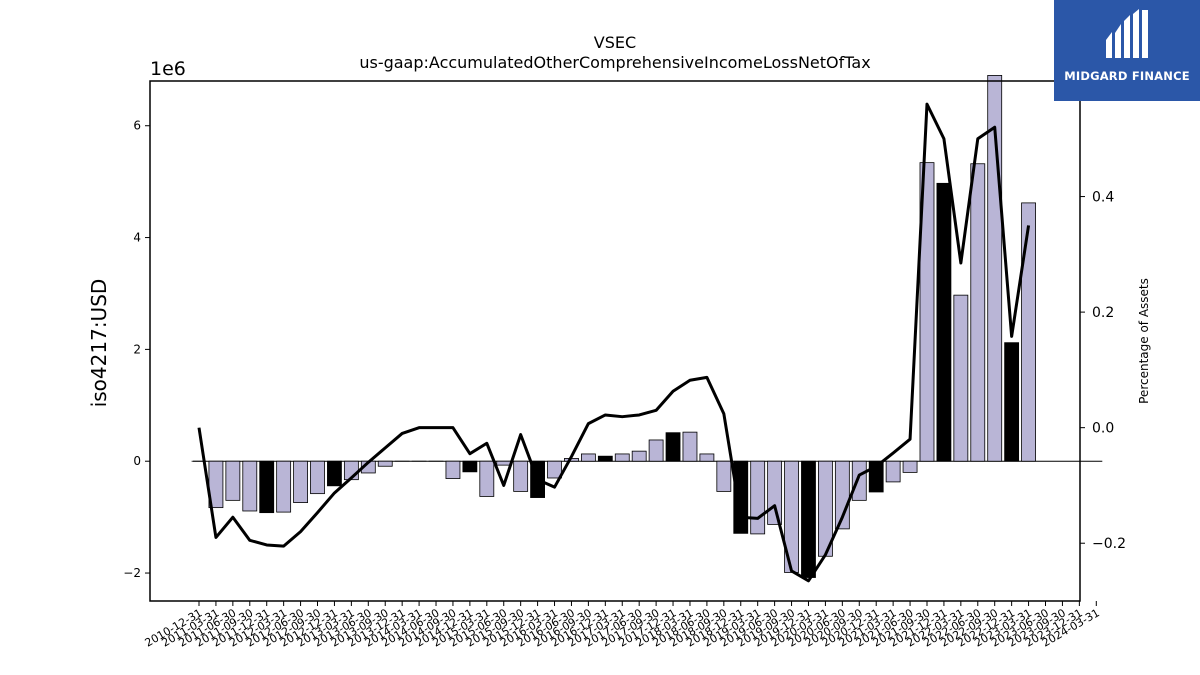 Image resolution: width=1200 pixels, height=675 pixels. What do you see at coordinates (137, 238) in the screenshot?
I see `y-tick-label: 4` at bounding box center [137, 238].